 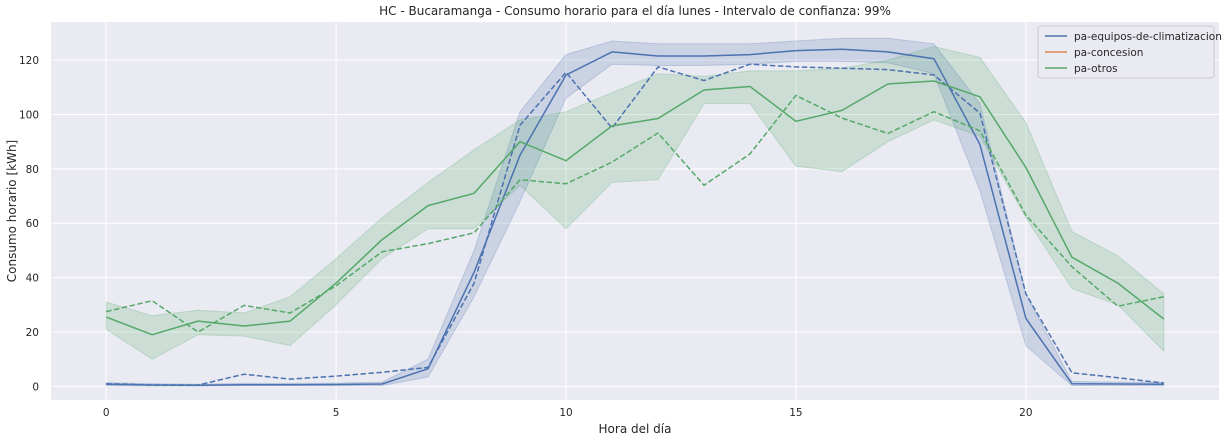 What do you see at coordinates (106, 413) in the screenshot?
I see `x-tick-label: 0` at bounding box center [106, 413].